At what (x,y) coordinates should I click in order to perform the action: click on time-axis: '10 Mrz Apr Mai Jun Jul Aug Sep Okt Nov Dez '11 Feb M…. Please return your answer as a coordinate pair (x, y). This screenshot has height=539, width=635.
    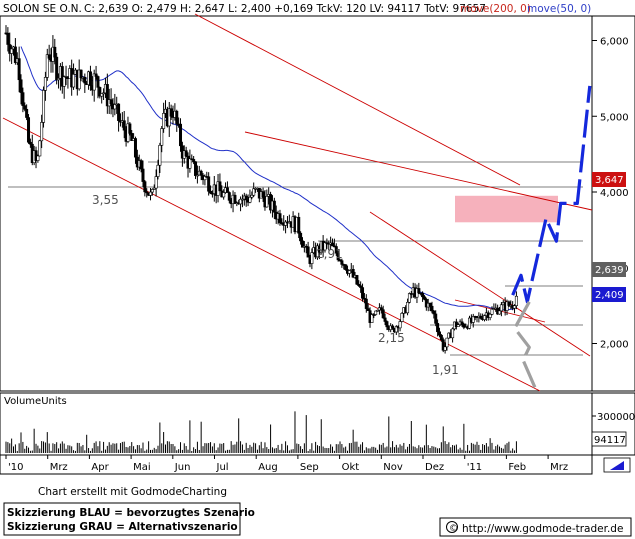
    Looking at the image, I should click on (286, 464).